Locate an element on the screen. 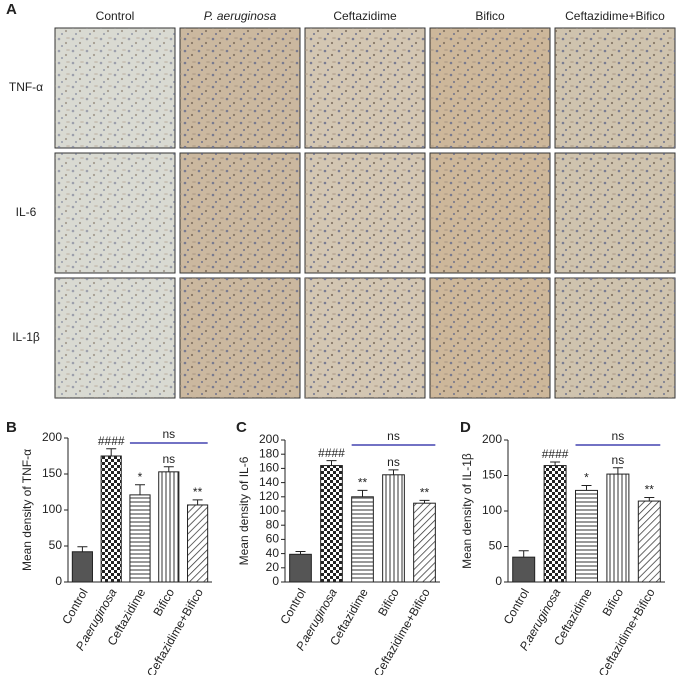 This screenshot has width=685, height=680. y-tick-label: 140 is located at coordinates (269, 482).